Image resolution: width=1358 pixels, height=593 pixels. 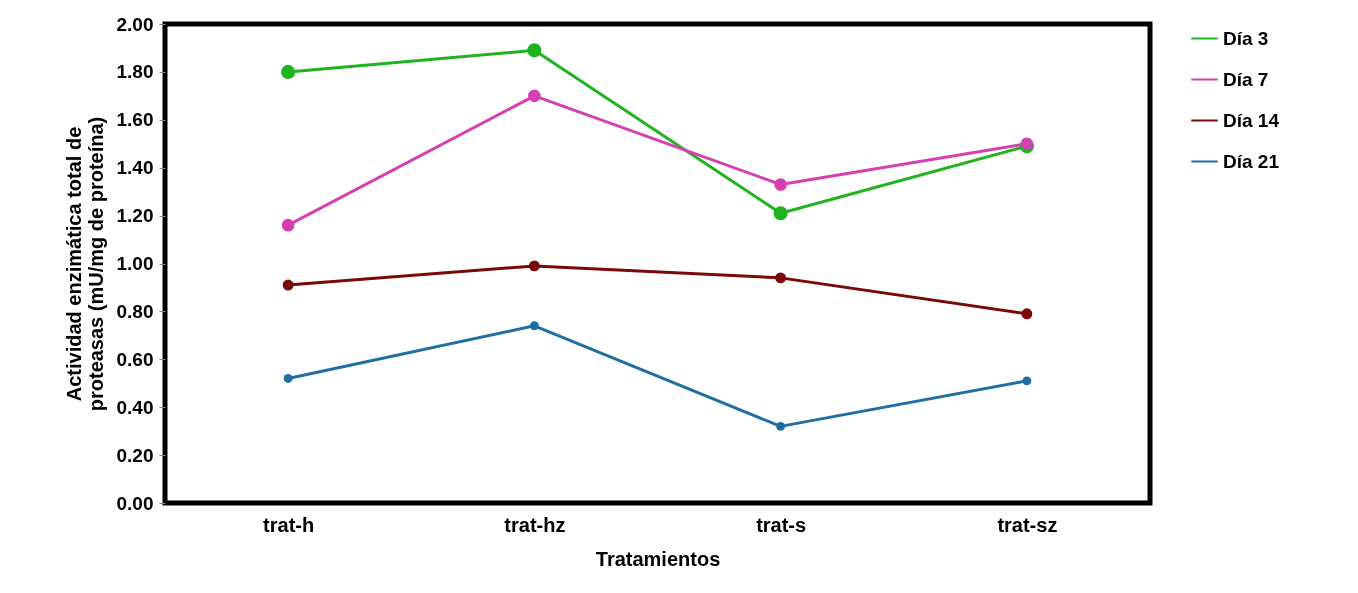 I want to click on y-tick-label: 2.00, so click(x=135, y=24).